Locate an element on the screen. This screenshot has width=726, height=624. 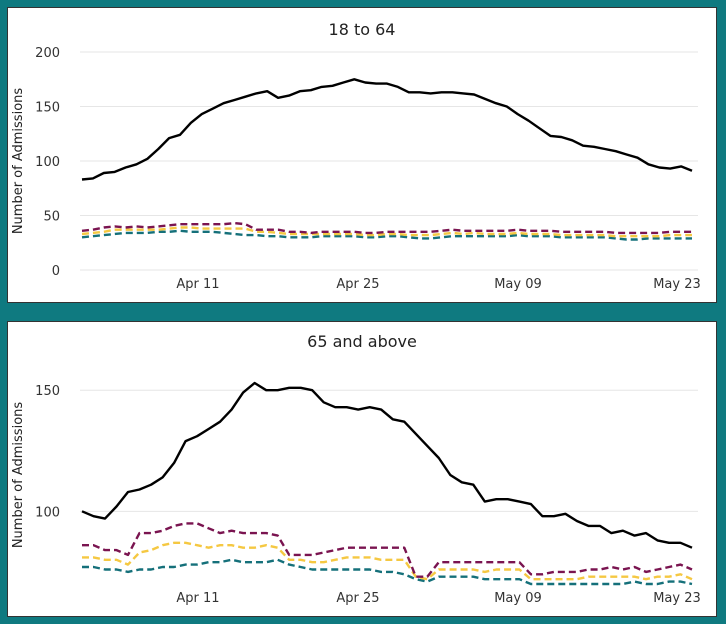
chart-title: 65 and above is located at coordinates (362, 341).